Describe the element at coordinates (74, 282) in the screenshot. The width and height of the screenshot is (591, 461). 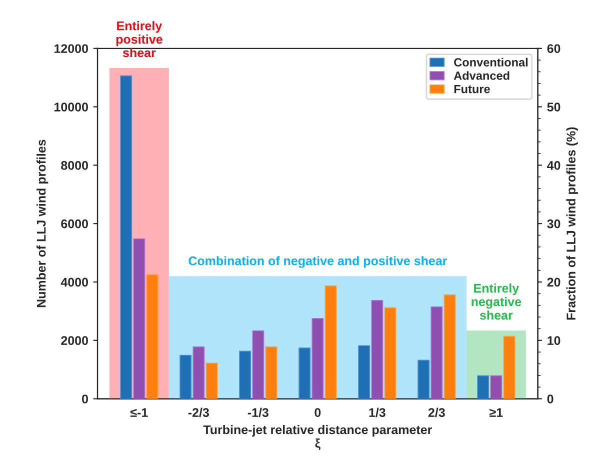
I see `y-tick-label: 4000` at that location.